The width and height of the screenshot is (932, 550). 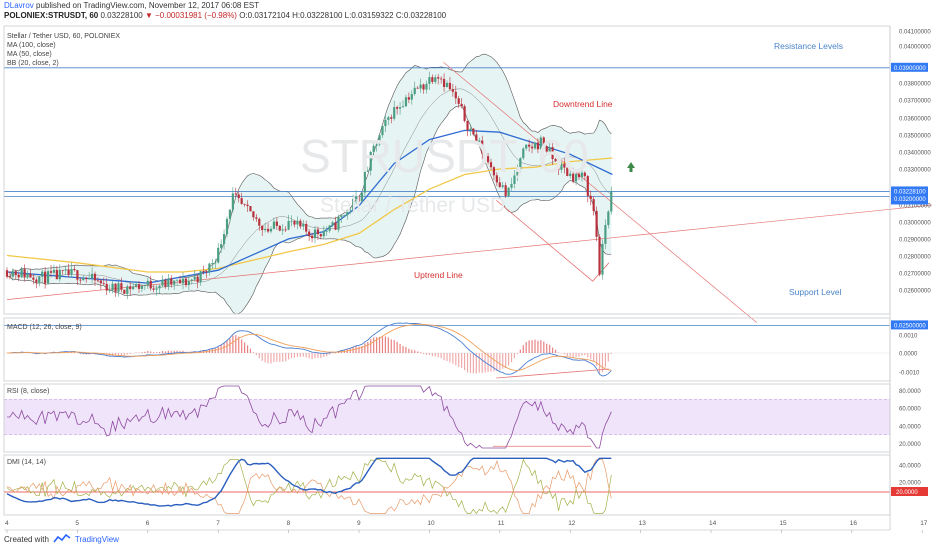 I want to click on ohlc-low: L:0.03159322, so click(x=369, y=15).